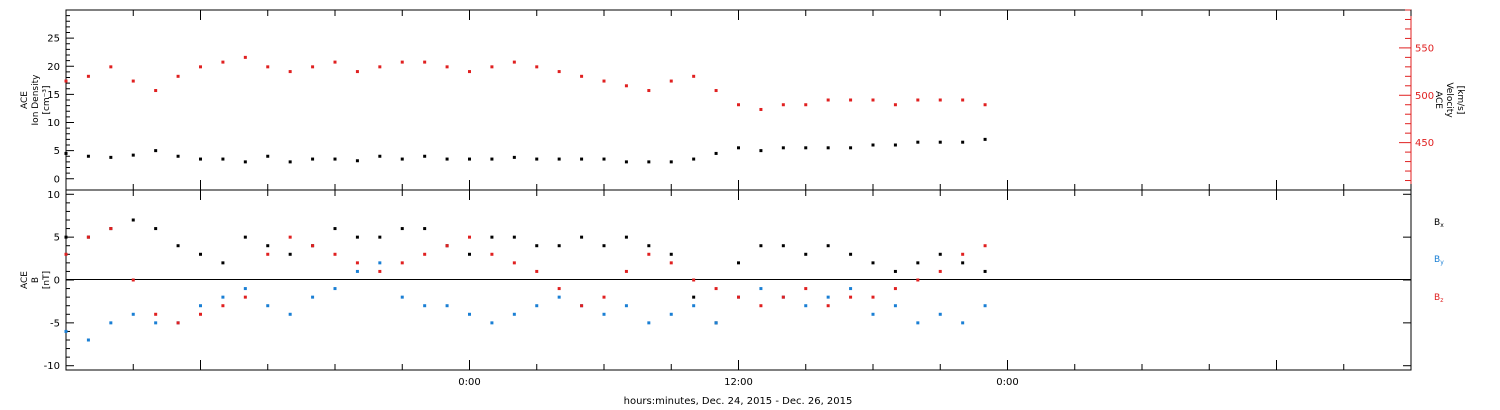  What do you see at coordinates (1439, 223) in the screenshot?
I see `legend-bx: Bx` at bounding box center [1439, 223].